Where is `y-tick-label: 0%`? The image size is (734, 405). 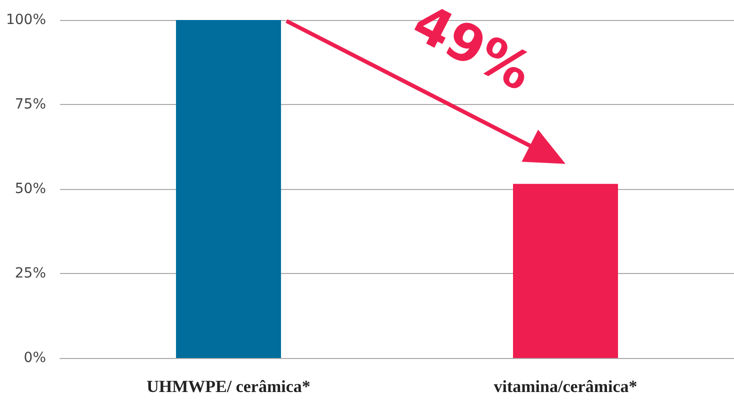
y-tick-label: 0% is located at coordinates (35, 358).